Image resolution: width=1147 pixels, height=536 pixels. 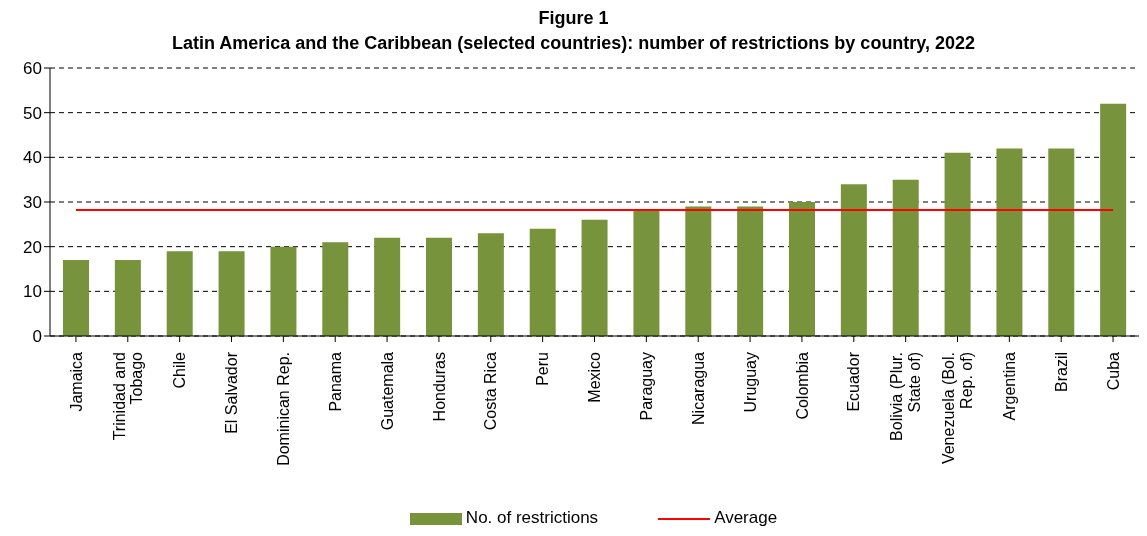 I want to click on y-tick-label: 20, so click(x=32, y=247).